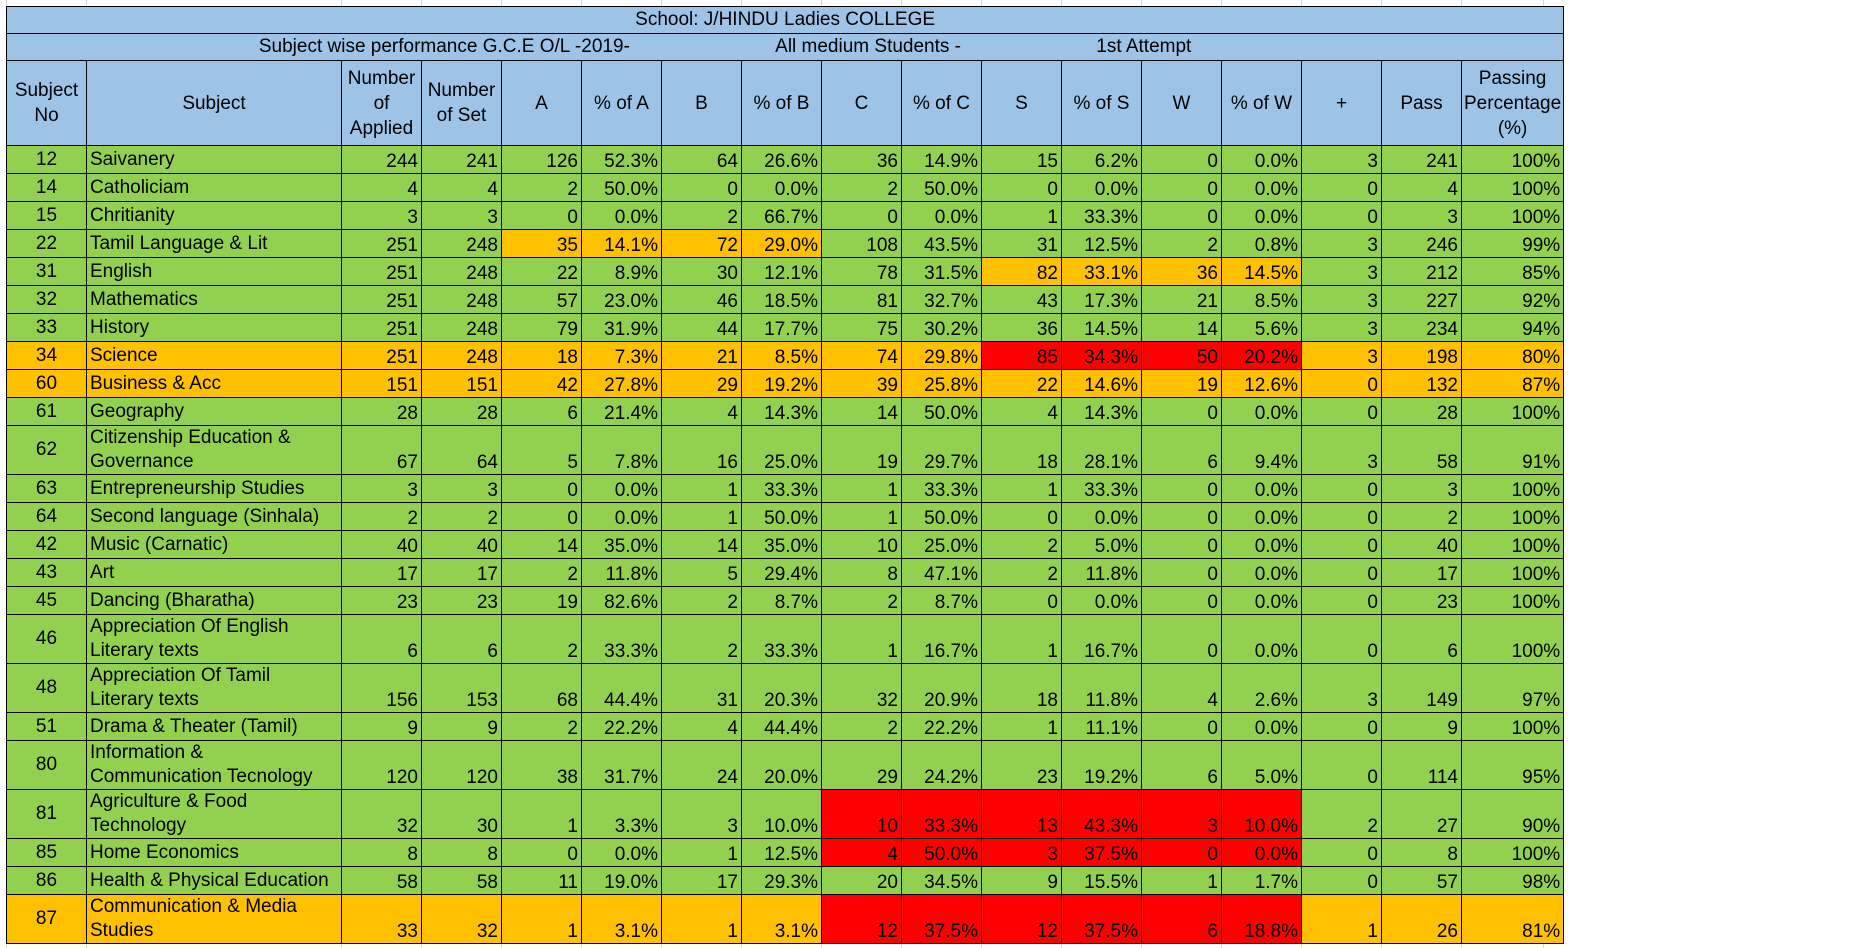 This screenshot has width=1865, height=948. I want to click on cell-number-applied: 3, so click(381, 215).